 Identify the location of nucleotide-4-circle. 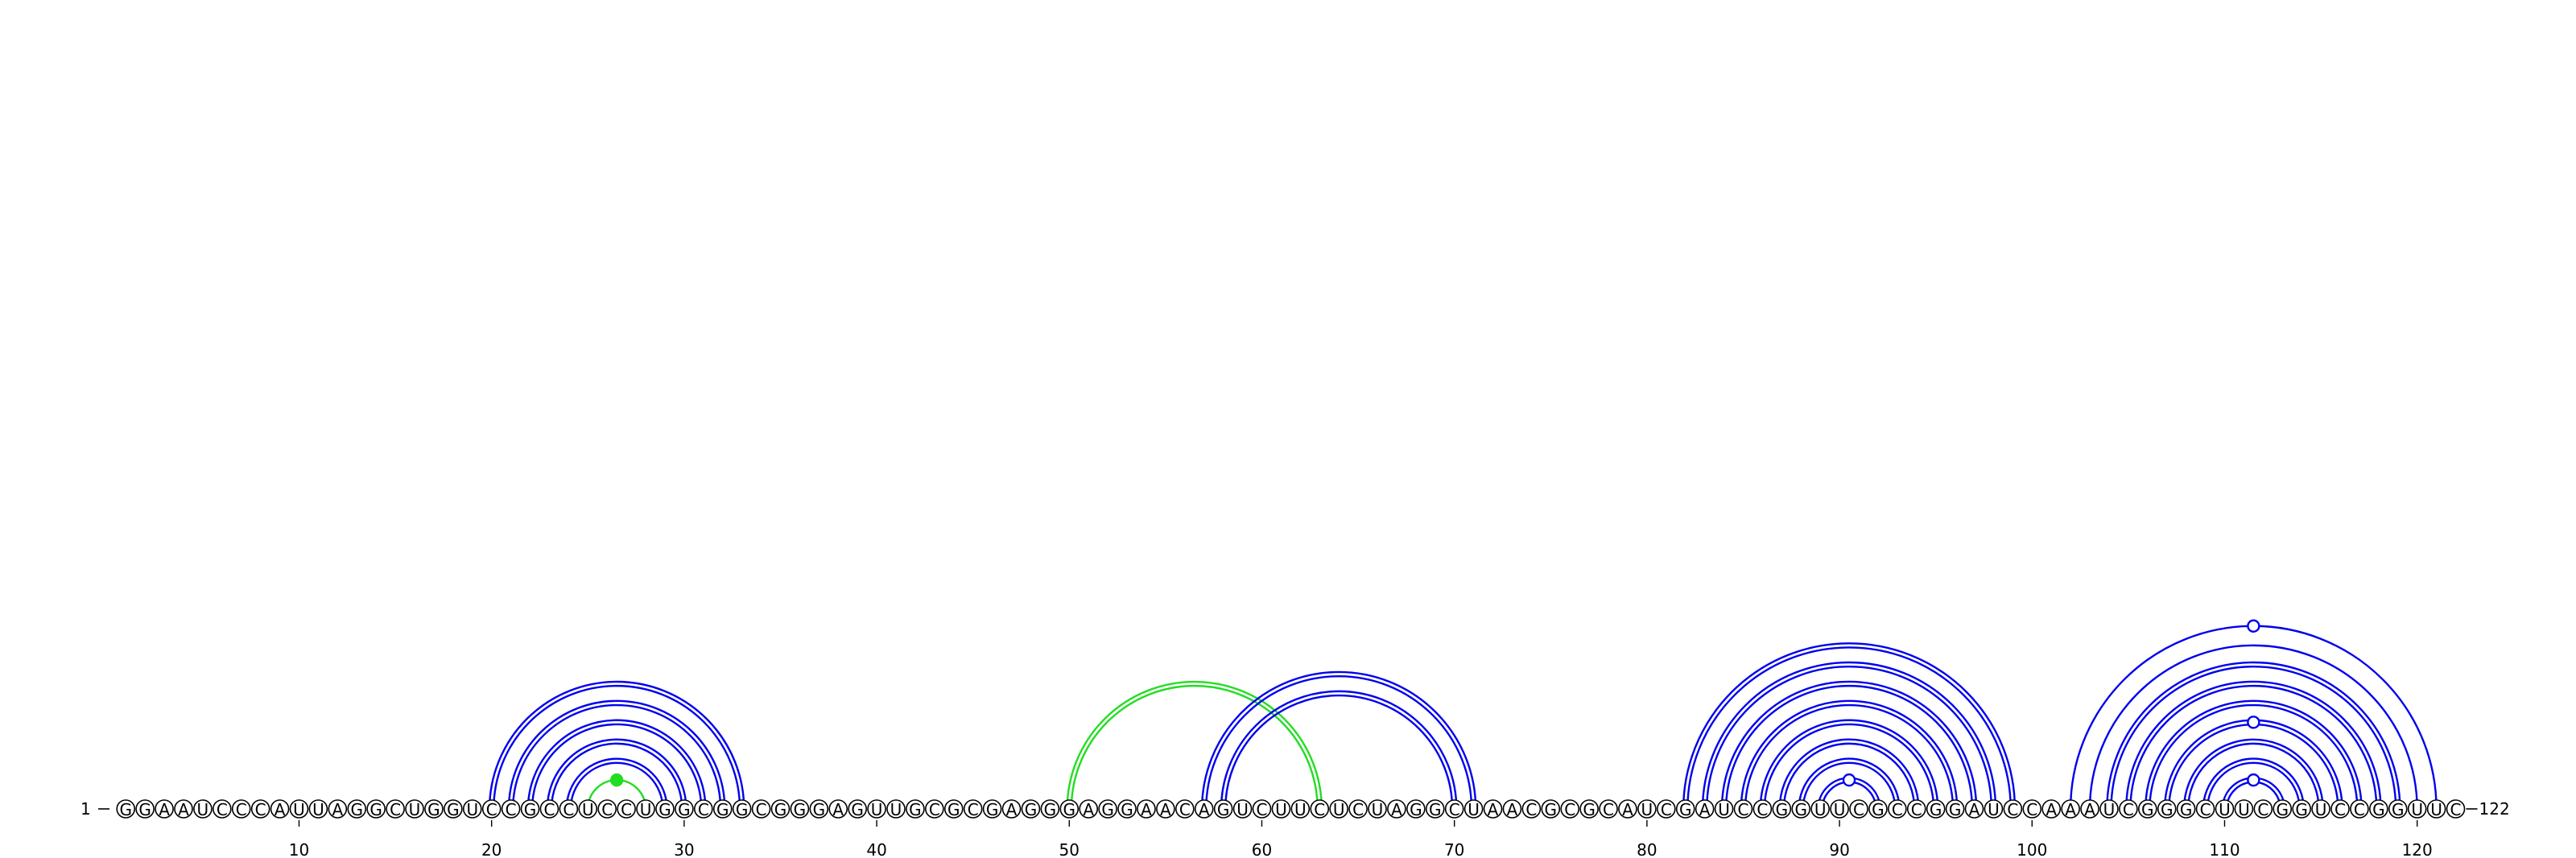
(183, 809).